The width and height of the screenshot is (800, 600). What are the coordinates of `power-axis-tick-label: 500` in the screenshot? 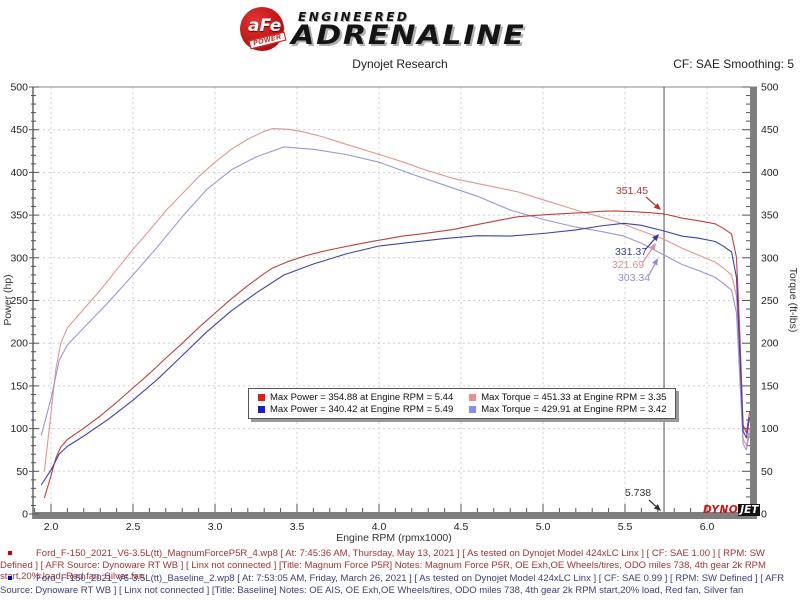 It's located at (19, 88).